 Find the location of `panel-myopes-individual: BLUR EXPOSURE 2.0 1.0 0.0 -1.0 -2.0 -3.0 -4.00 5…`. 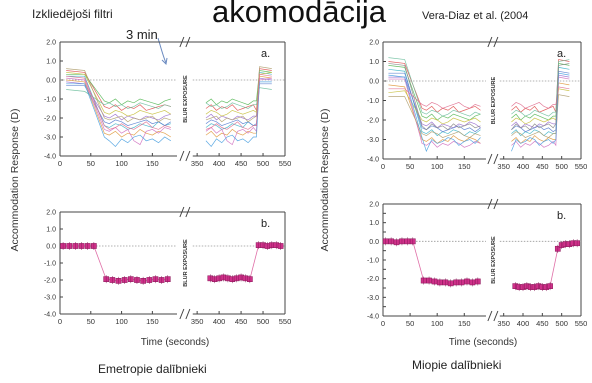

panel-myopes-individual: BLUR EXPOSURE 2.0 1.0 0.0 -1.0 -2.0 -3.0 -4.00 5… is located at coordinates (477, 103).